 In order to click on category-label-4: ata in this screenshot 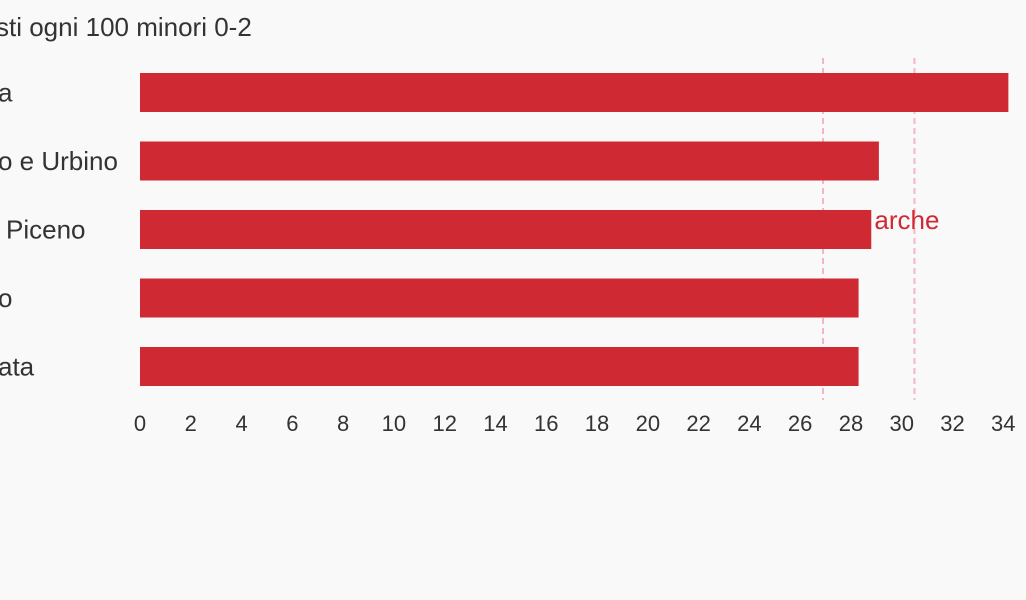, I will do `click(17, 367)`.